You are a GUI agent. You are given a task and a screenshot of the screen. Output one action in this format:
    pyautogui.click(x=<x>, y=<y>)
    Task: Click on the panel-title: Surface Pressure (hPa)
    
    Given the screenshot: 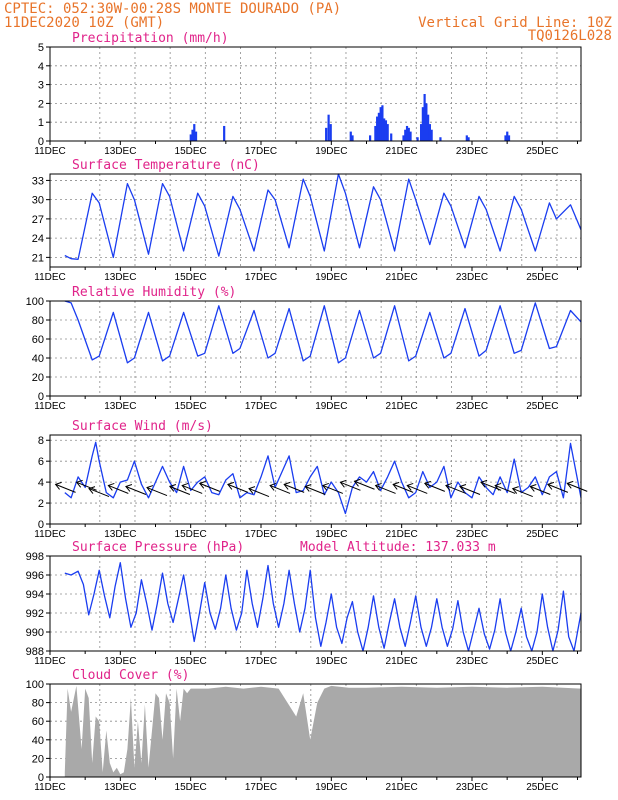 What is the action you would take?
    pyautogui.click(x=158, y=547)
    